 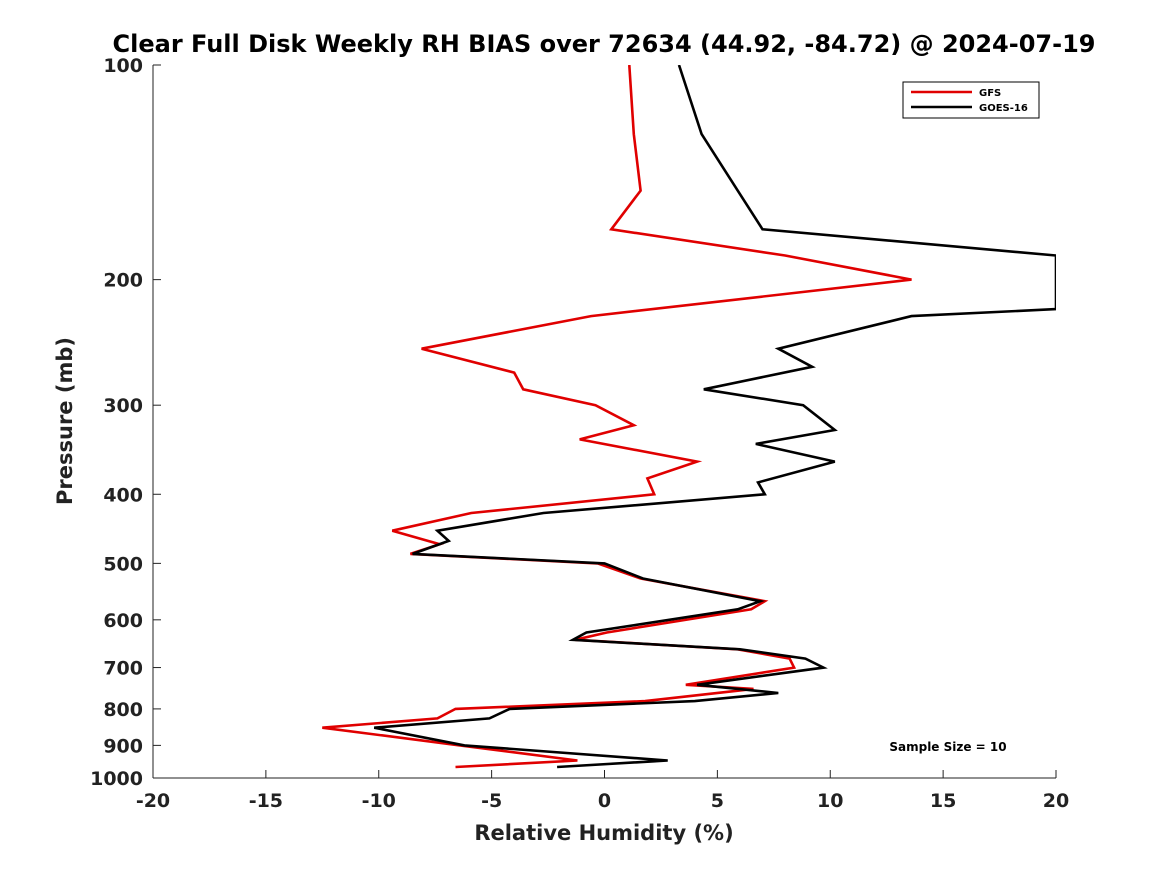 I want to click on y-tick-label: 600, so click(x=123, y=621).